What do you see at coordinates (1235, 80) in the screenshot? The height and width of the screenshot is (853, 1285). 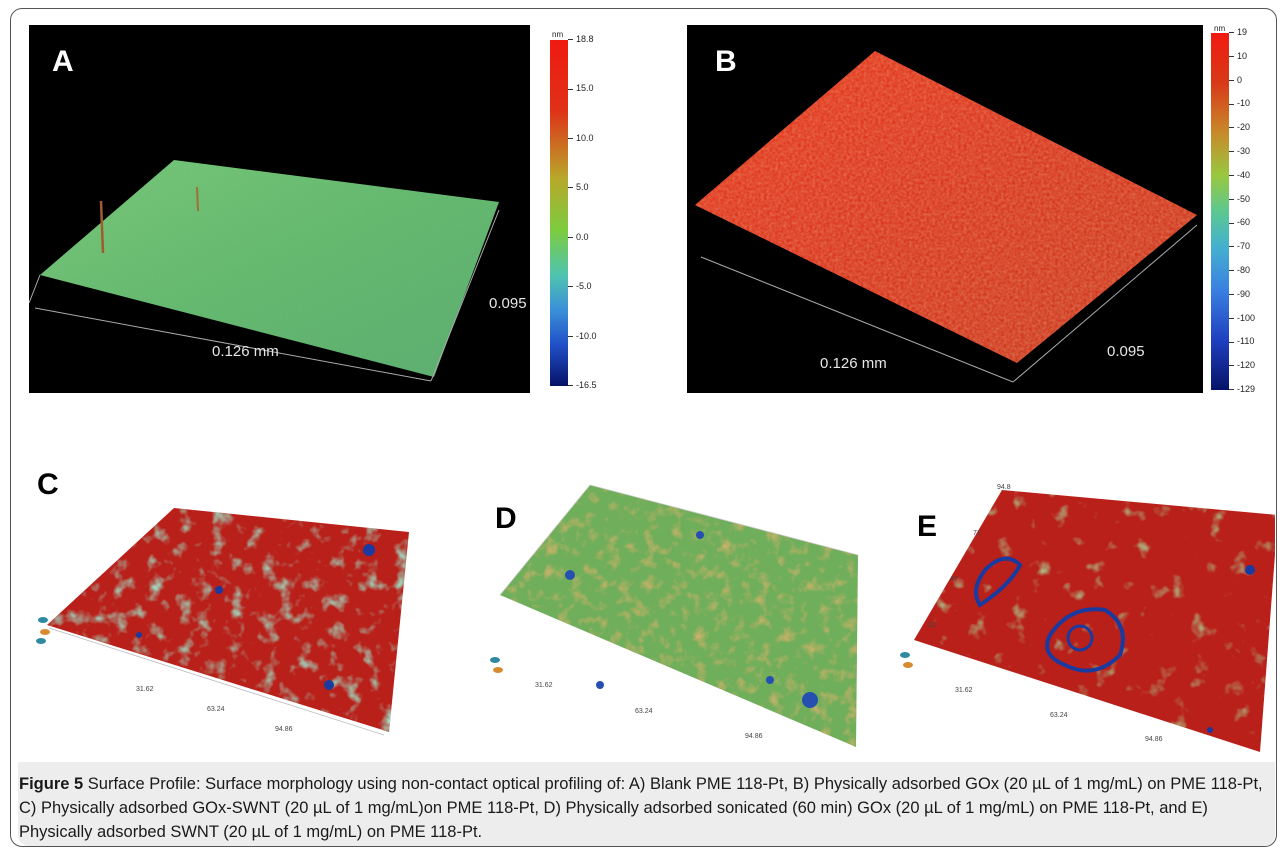 I see `panel-b-colorbar-tick: 0` at bounding box center [1235, 80].